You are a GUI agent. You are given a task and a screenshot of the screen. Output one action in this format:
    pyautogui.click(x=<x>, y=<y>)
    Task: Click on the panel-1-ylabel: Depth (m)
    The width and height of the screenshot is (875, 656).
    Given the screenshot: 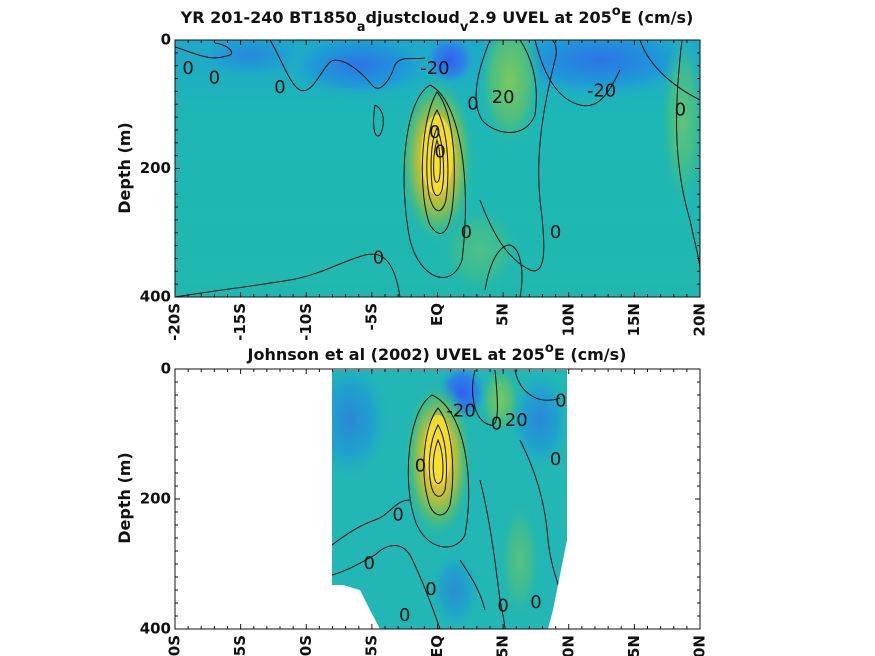 What is the action you would take?
    pyautogui.click(x=124, y=168)
    